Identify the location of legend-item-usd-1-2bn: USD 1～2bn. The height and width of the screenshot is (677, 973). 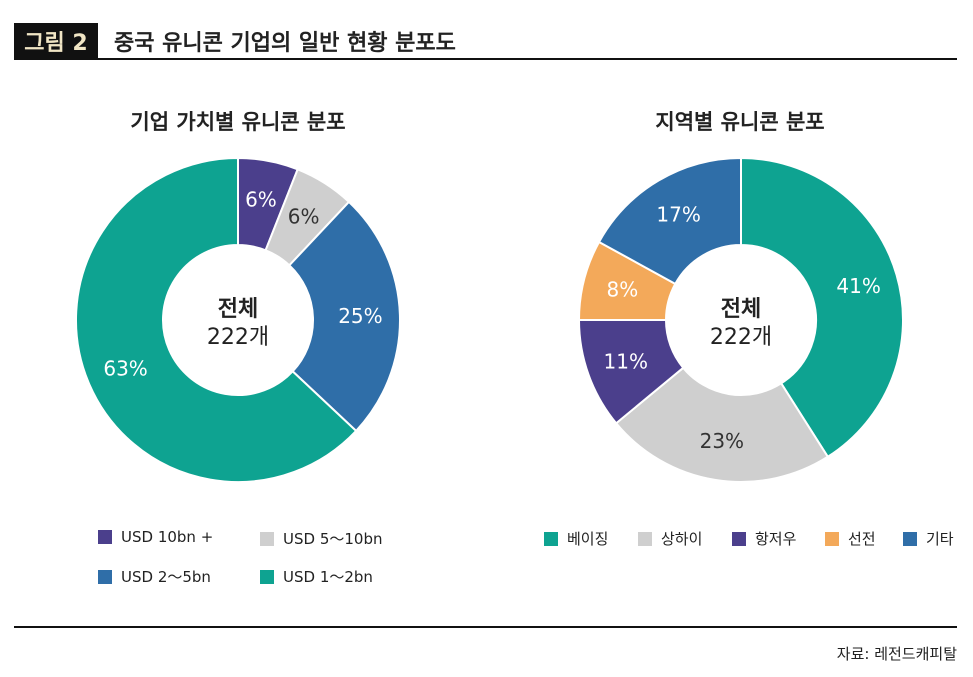
(316, 576).